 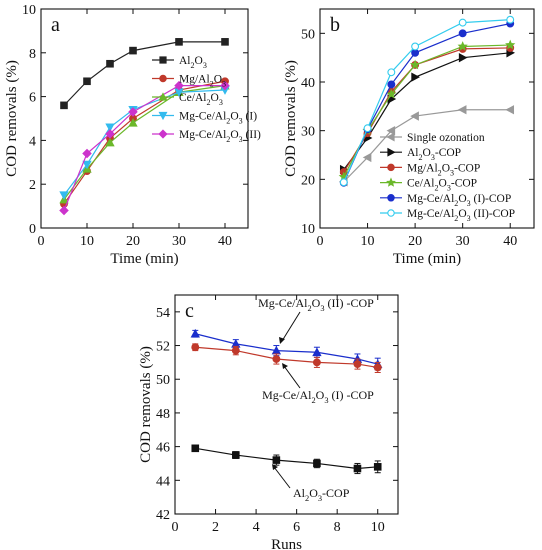 What do you see at coordinates (296, 527) in the screenshot?
I see `x-tick-label: 6` at bounding box center [296, 527].